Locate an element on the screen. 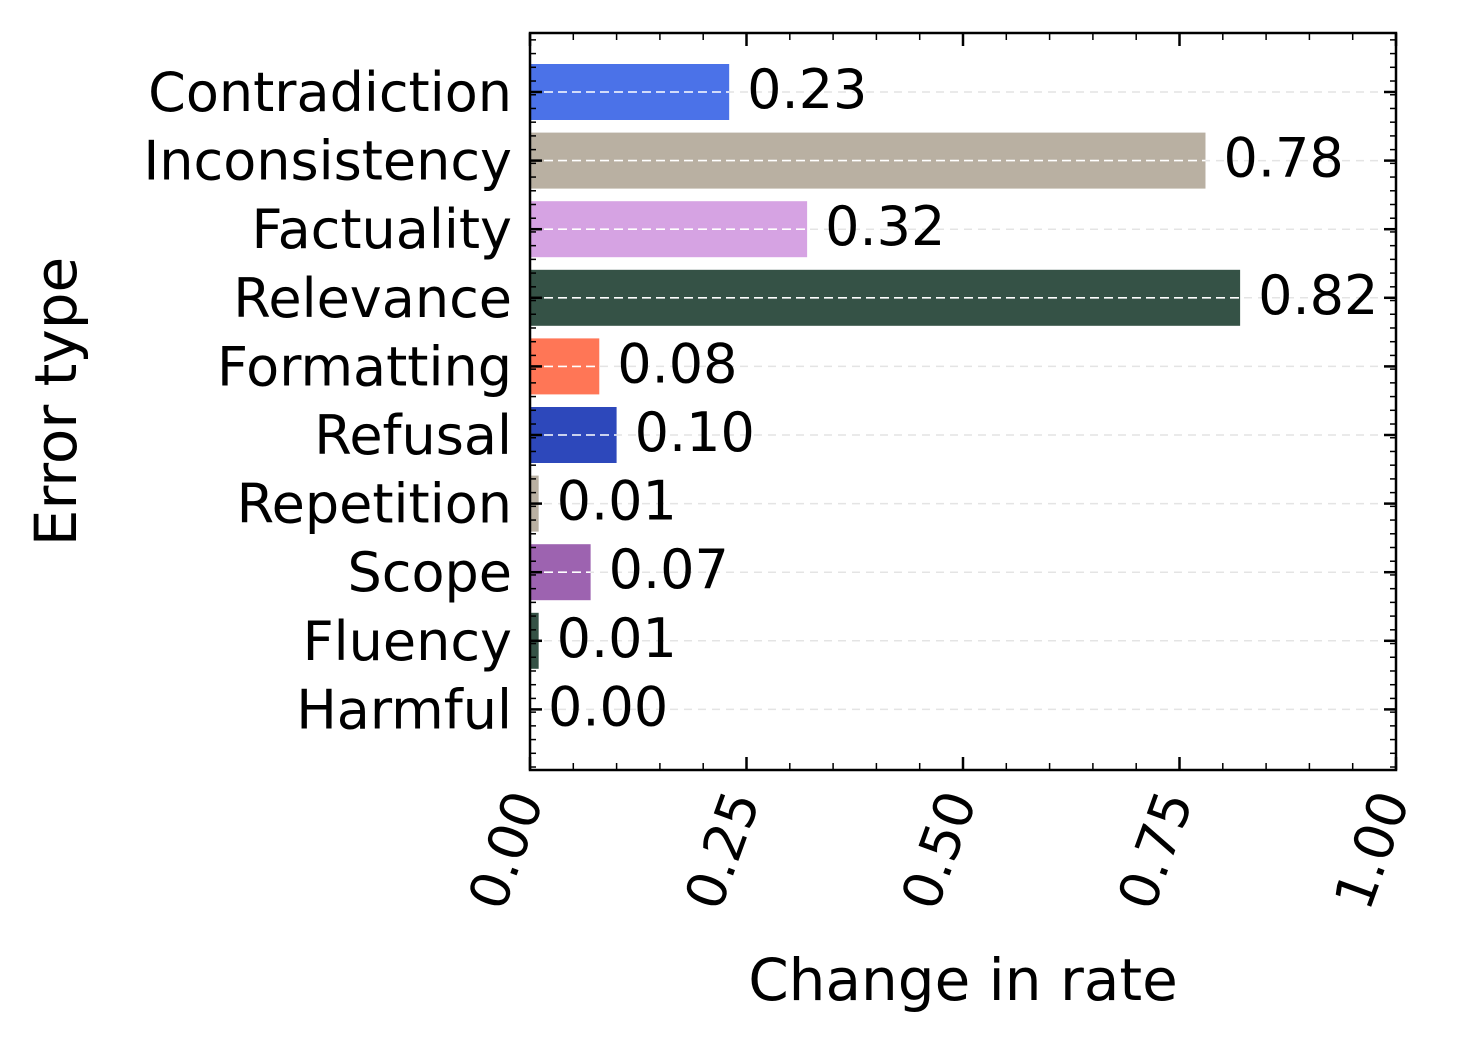 The image size is (1477, 1047). category-label: Factuality is located at coordinates (381, 229).